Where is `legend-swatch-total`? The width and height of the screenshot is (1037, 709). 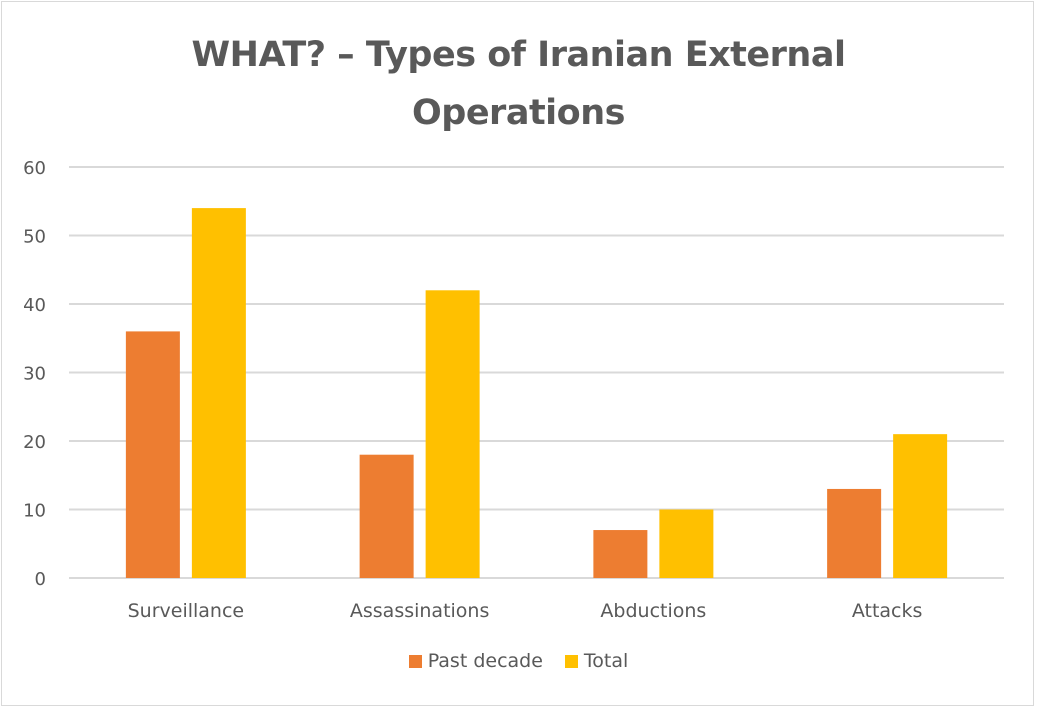 legend-swatch-total is located at coordinates (571, 661).